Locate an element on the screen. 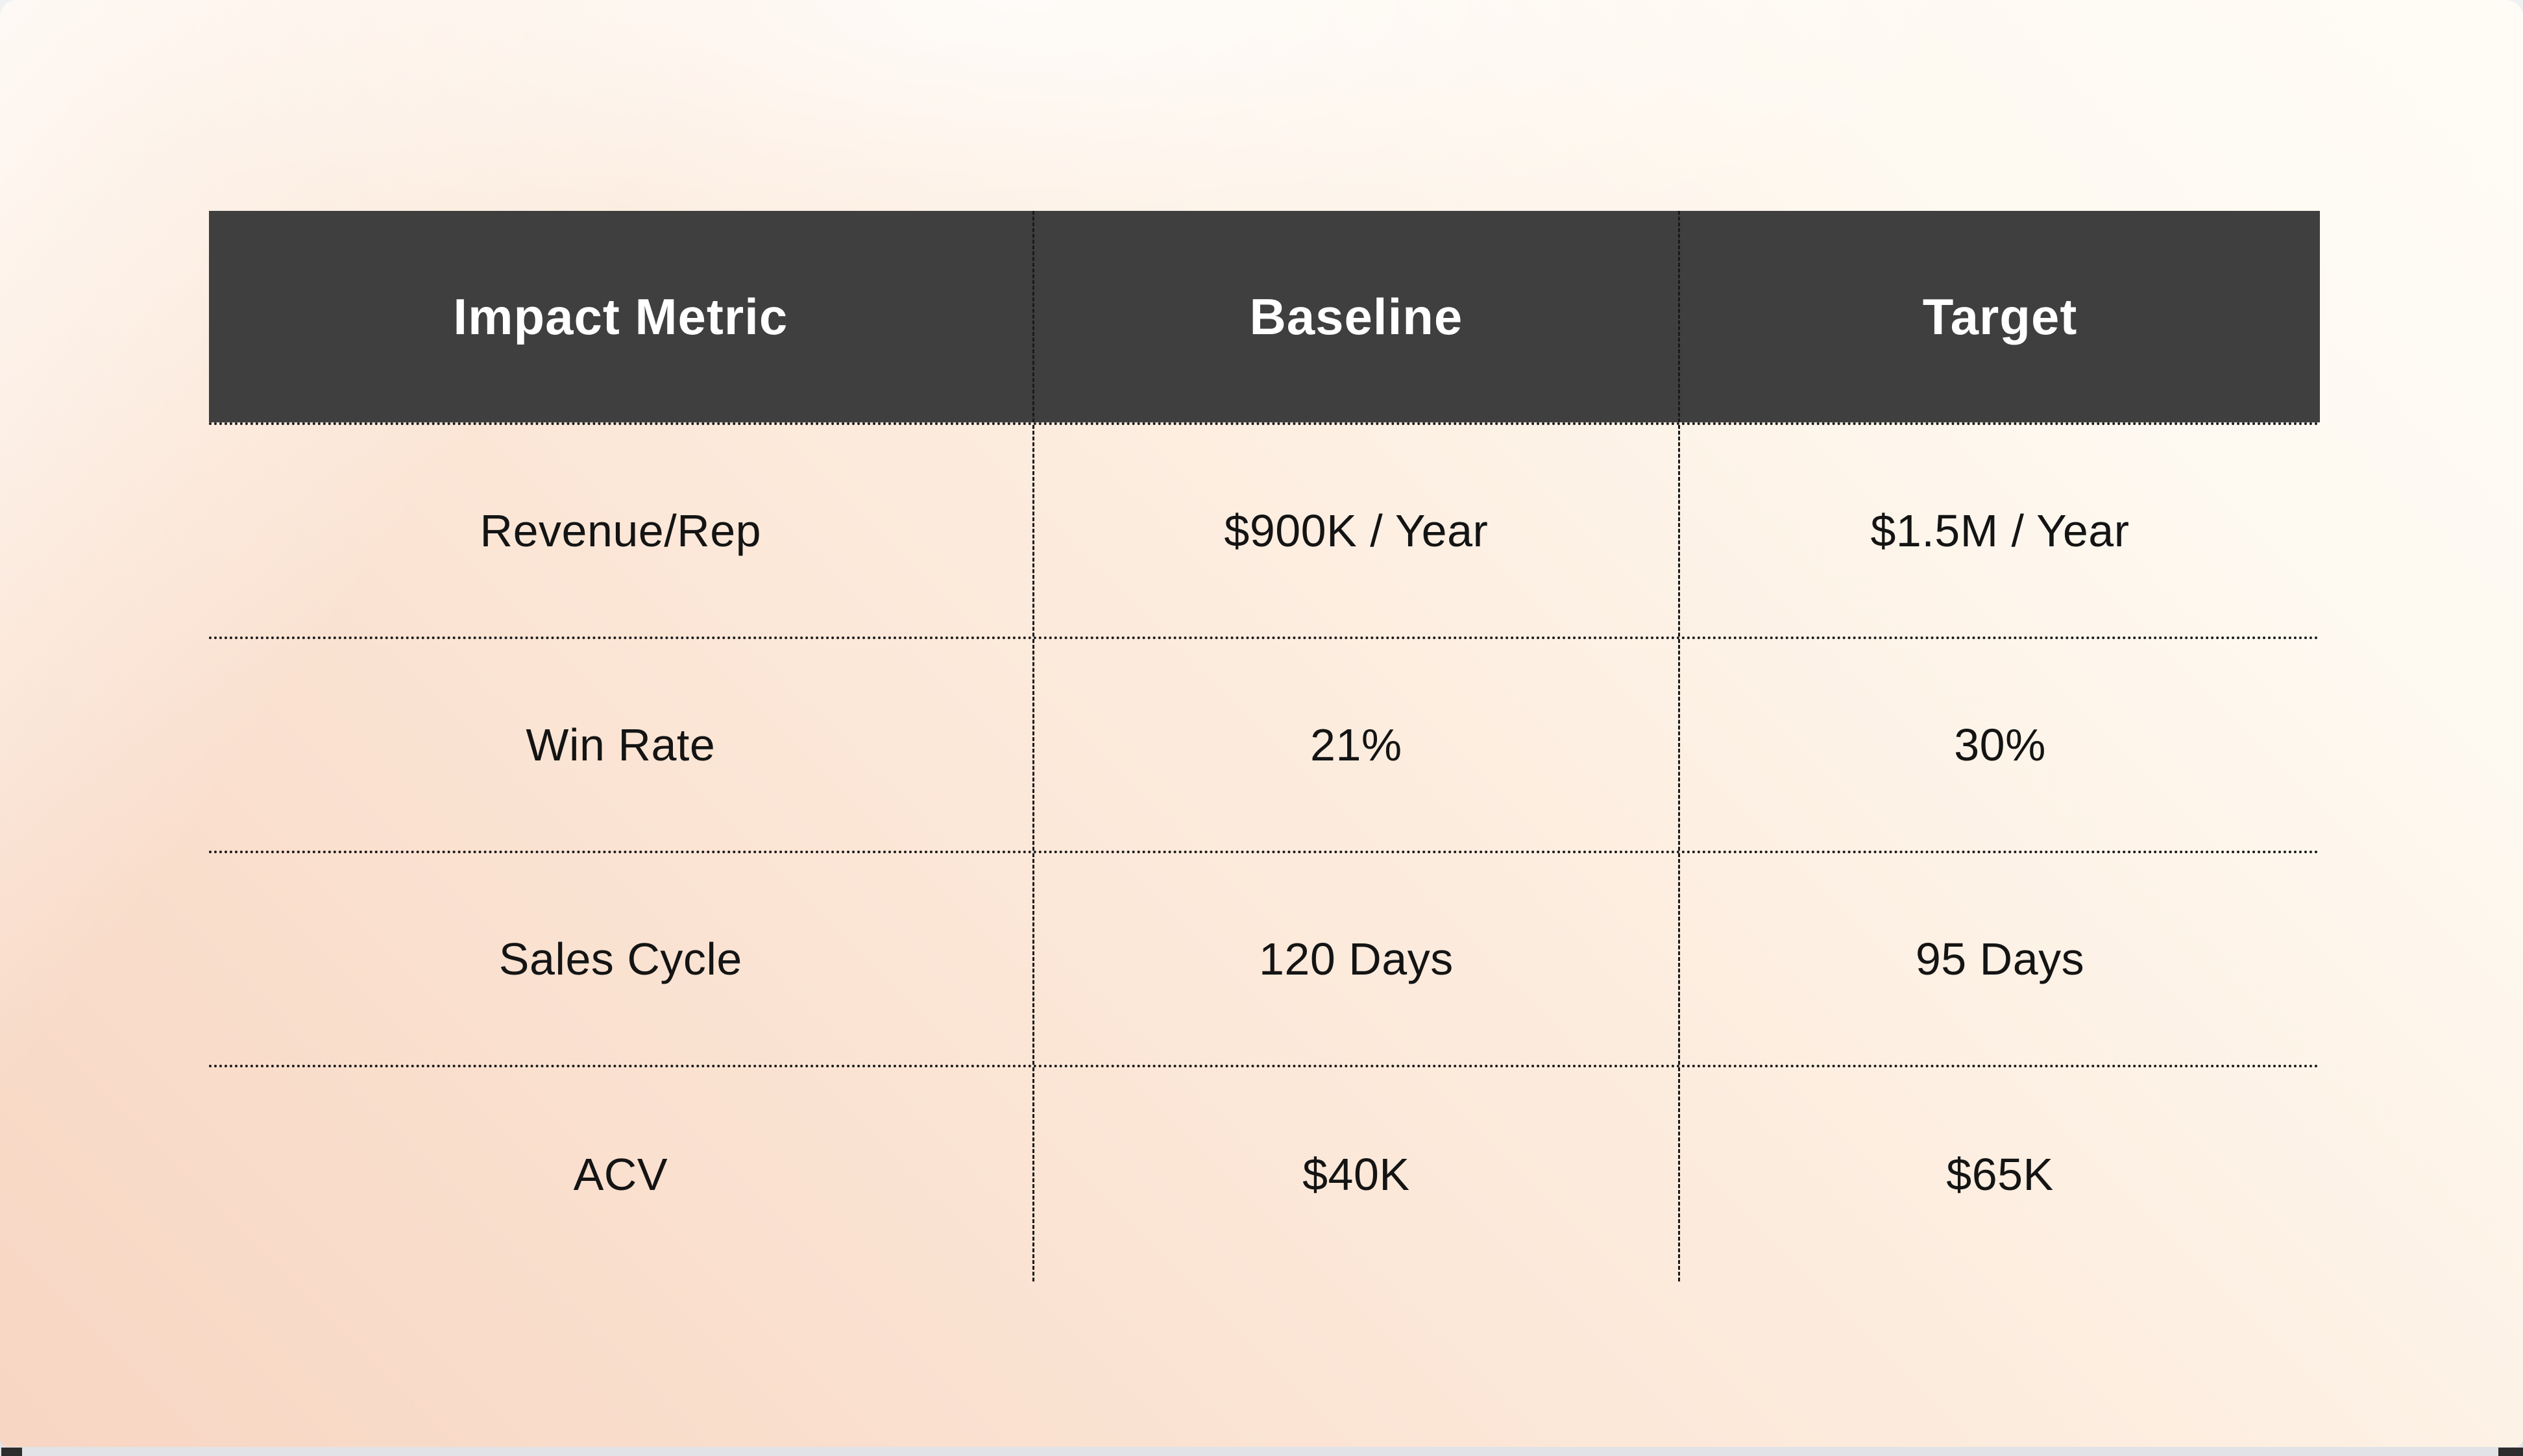  table-row-win-rate: Win Rate 21% 30% is located at coordinates (1265, 746).